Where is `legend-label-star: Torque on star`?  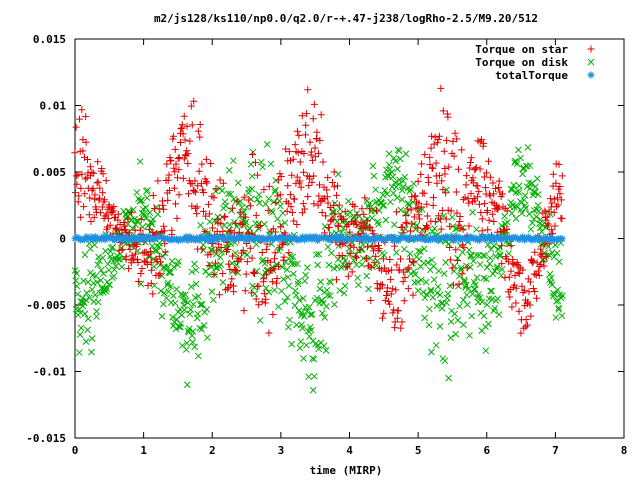 legend-label-star: Torque on star is located at coordinates (521, 49).